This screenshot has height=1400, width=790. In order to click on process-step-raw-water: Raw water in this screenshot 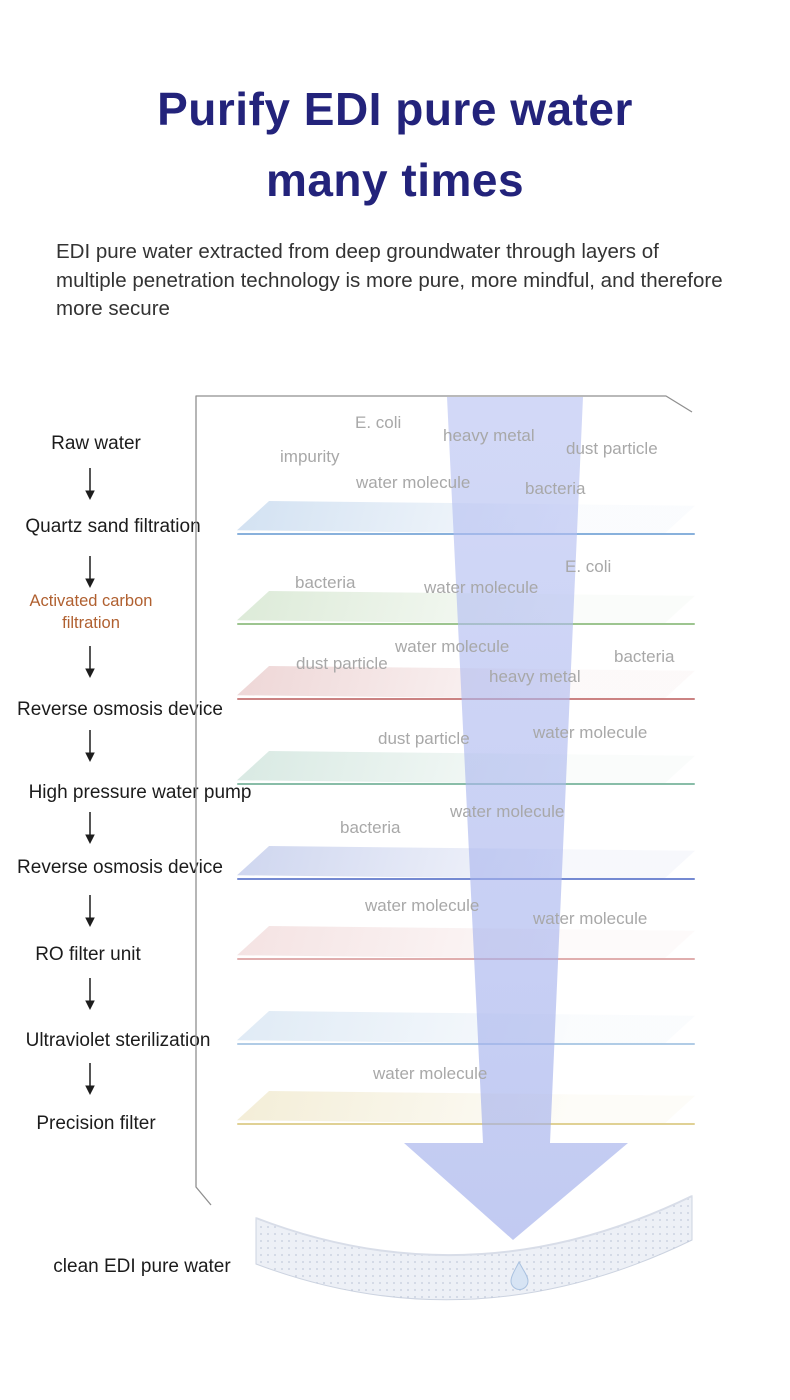, I will do `click(96, 443)`.